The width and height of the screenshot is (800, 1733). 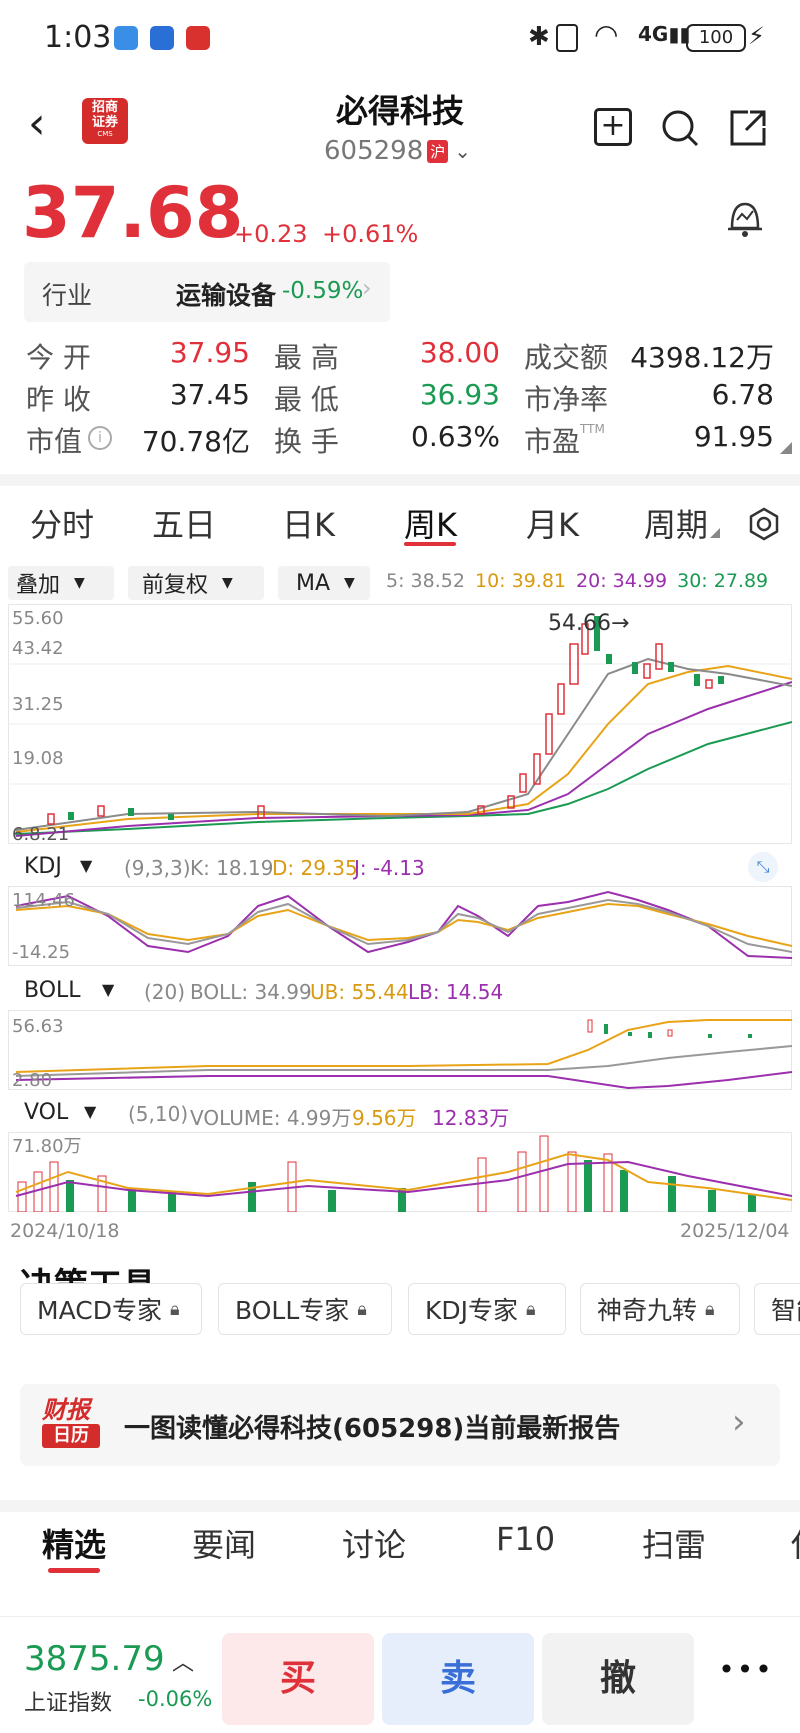 I want to click on vol-volume: VOLUME: 4.99万, so click(x=271, y=1118).